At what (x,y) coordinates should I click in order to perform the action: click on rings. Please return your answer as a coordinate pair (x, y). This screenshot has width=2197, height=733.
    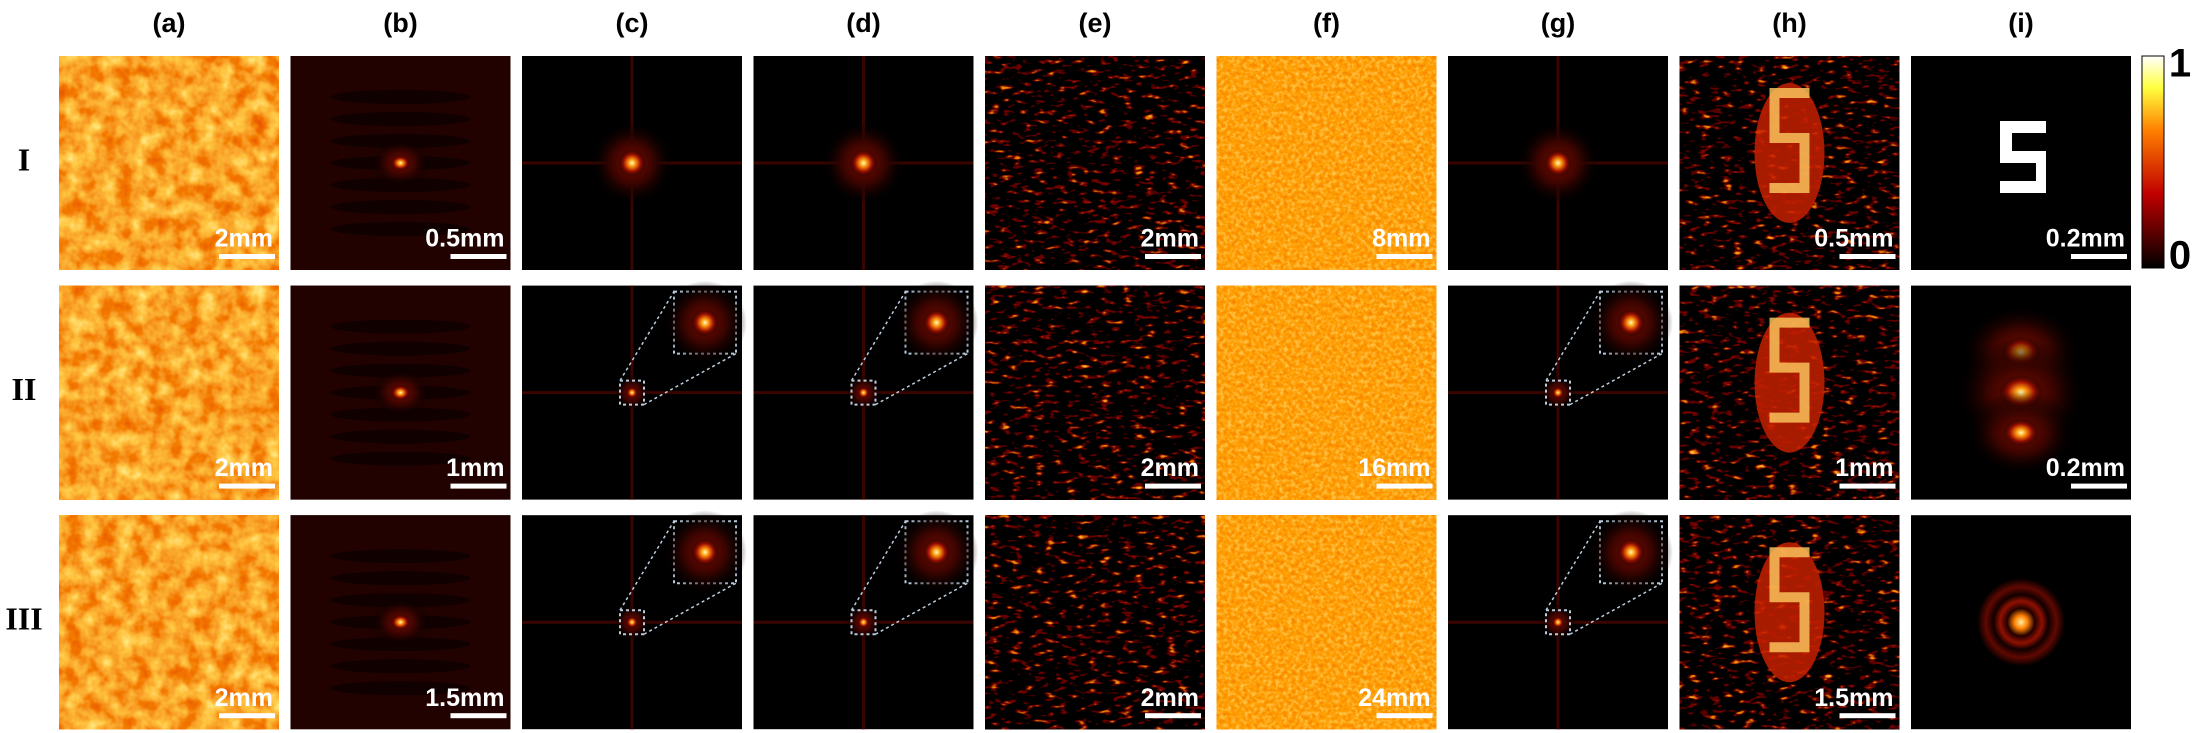
    Looking at the image, I should click on (2021, 622).